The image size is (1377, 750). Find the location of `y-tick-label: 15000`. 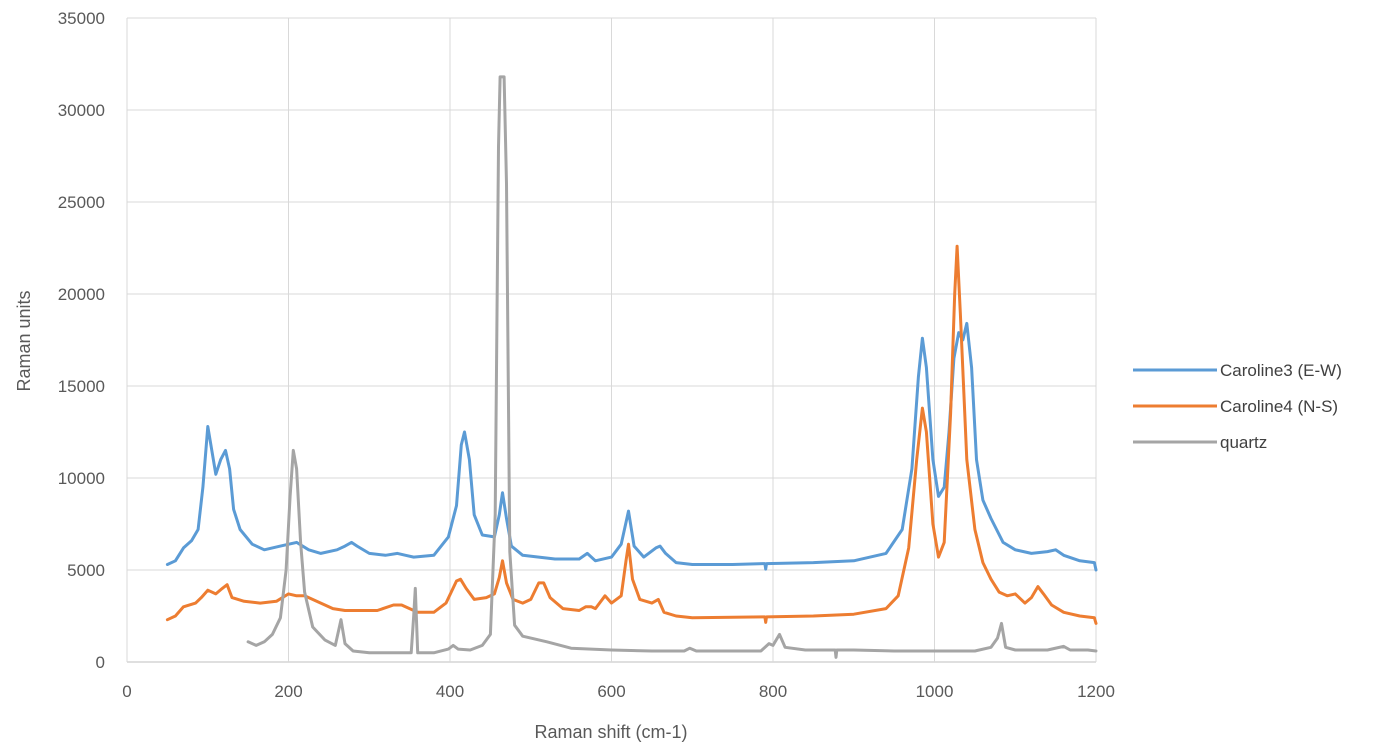

y-tick-label: 15000 is located at coordinates (81, 386).